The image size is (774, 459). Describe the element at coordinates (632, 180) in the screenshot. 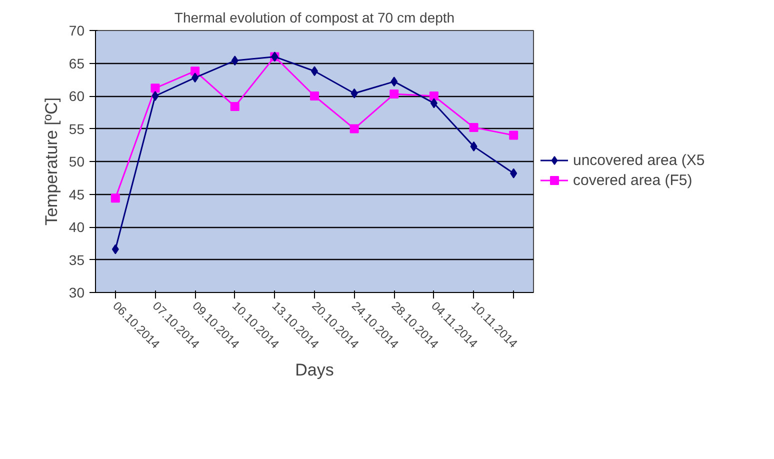

I see `legend-label: covered area (F5)` at that location.